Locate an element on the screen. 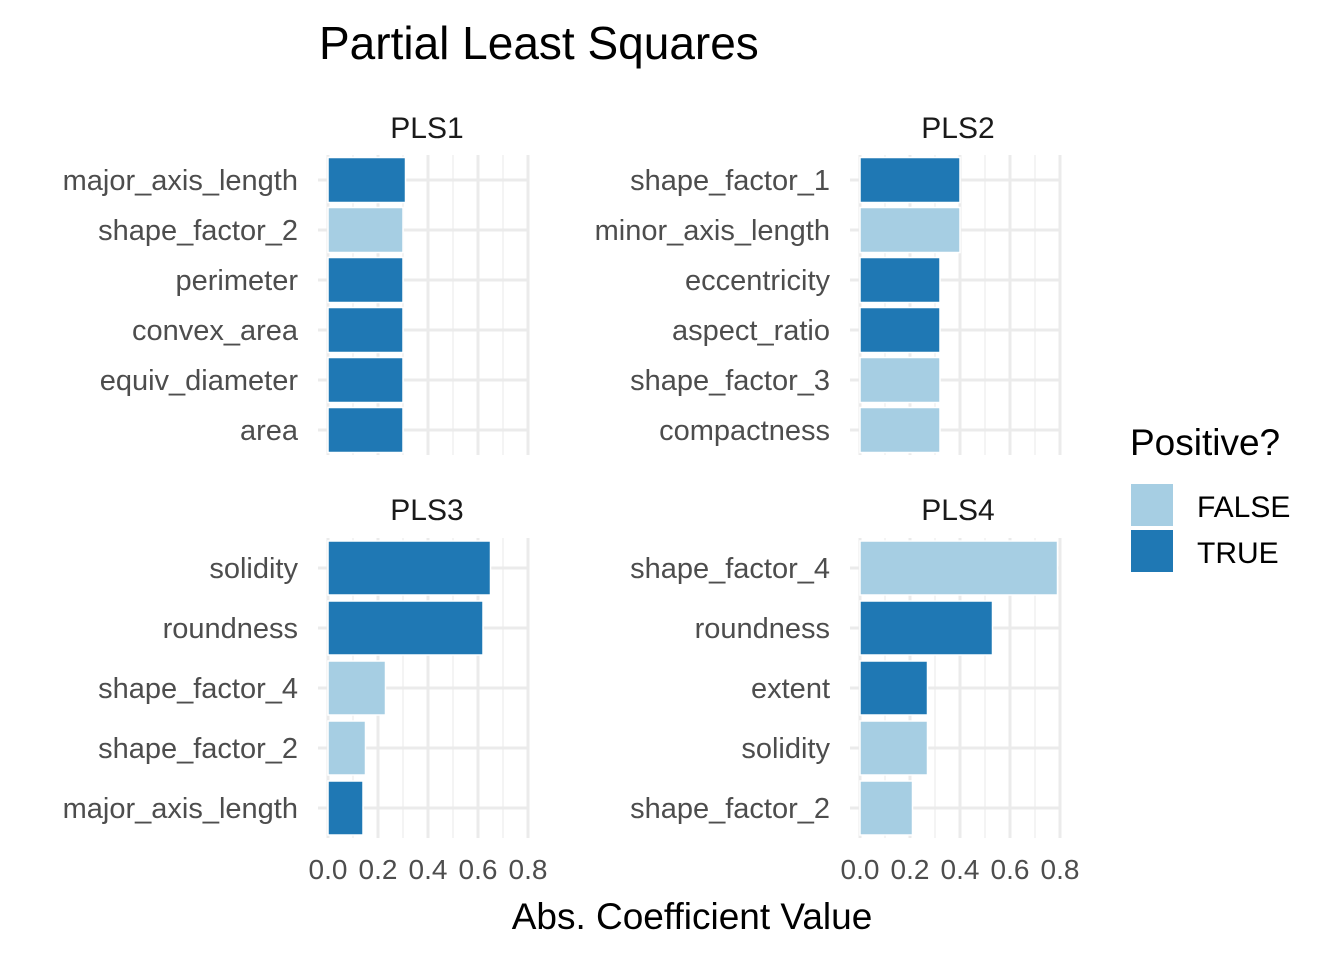 The width and height of the screenshot is (1344, 960). legend-label-true: TRUE is located at coordinates (1238, 553).